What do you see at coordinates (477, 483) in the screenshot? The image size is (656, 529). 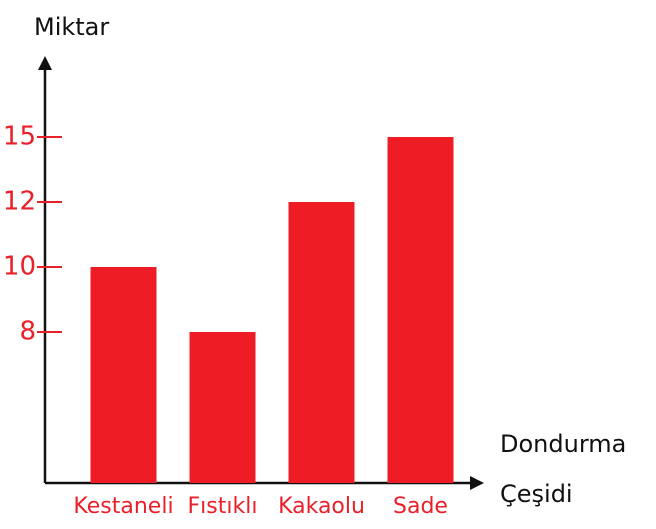 I see `x-axis-arrow` at bounding box center [477, 483].